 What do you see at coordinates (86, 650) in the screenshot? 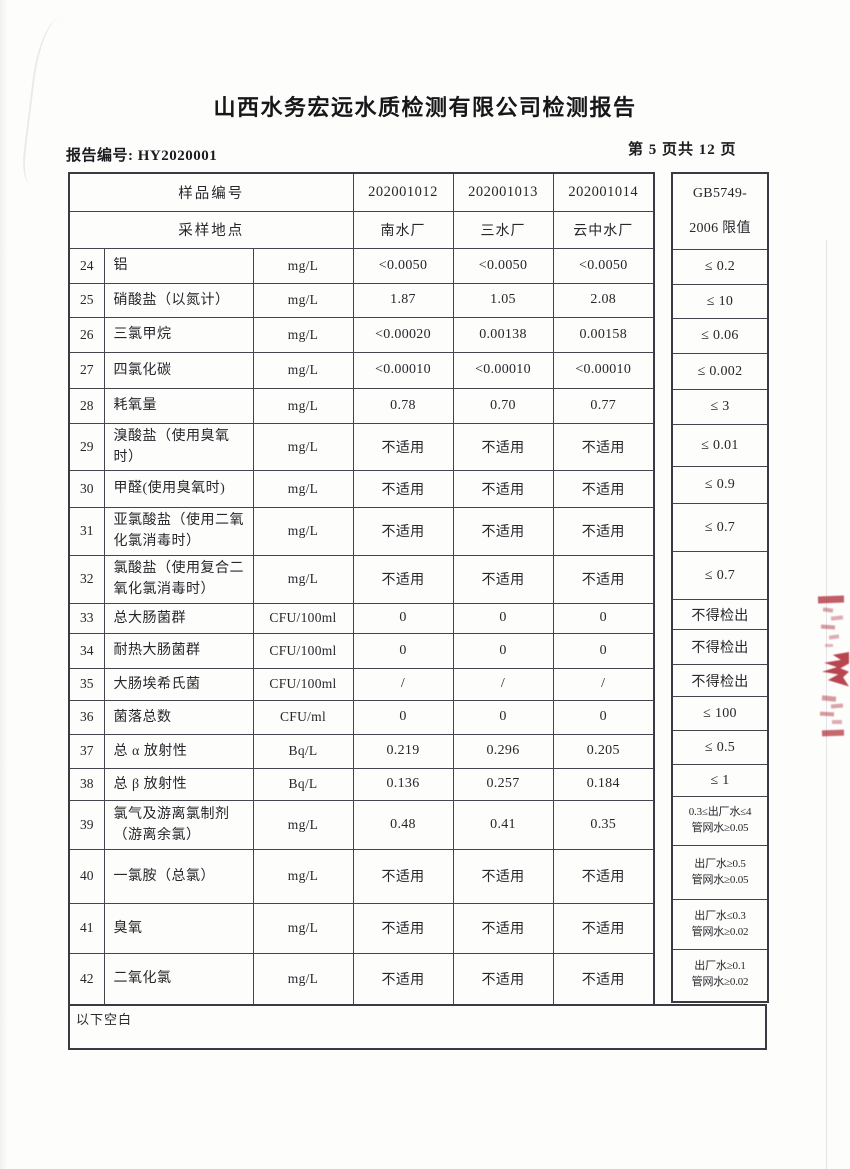
I see `row-number: 34` at bounding box center [86, 650].